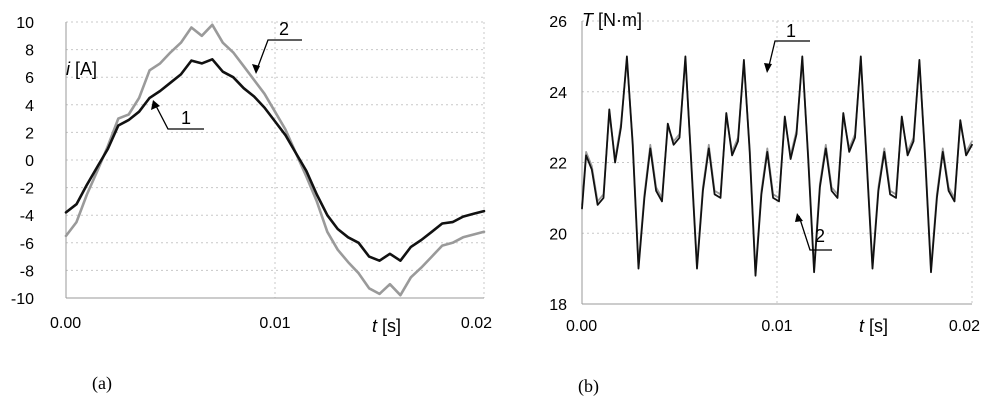 This screenshot has width=998, height=406. I want to click on panel-b-y-axis-var: T, so click(588, 20).